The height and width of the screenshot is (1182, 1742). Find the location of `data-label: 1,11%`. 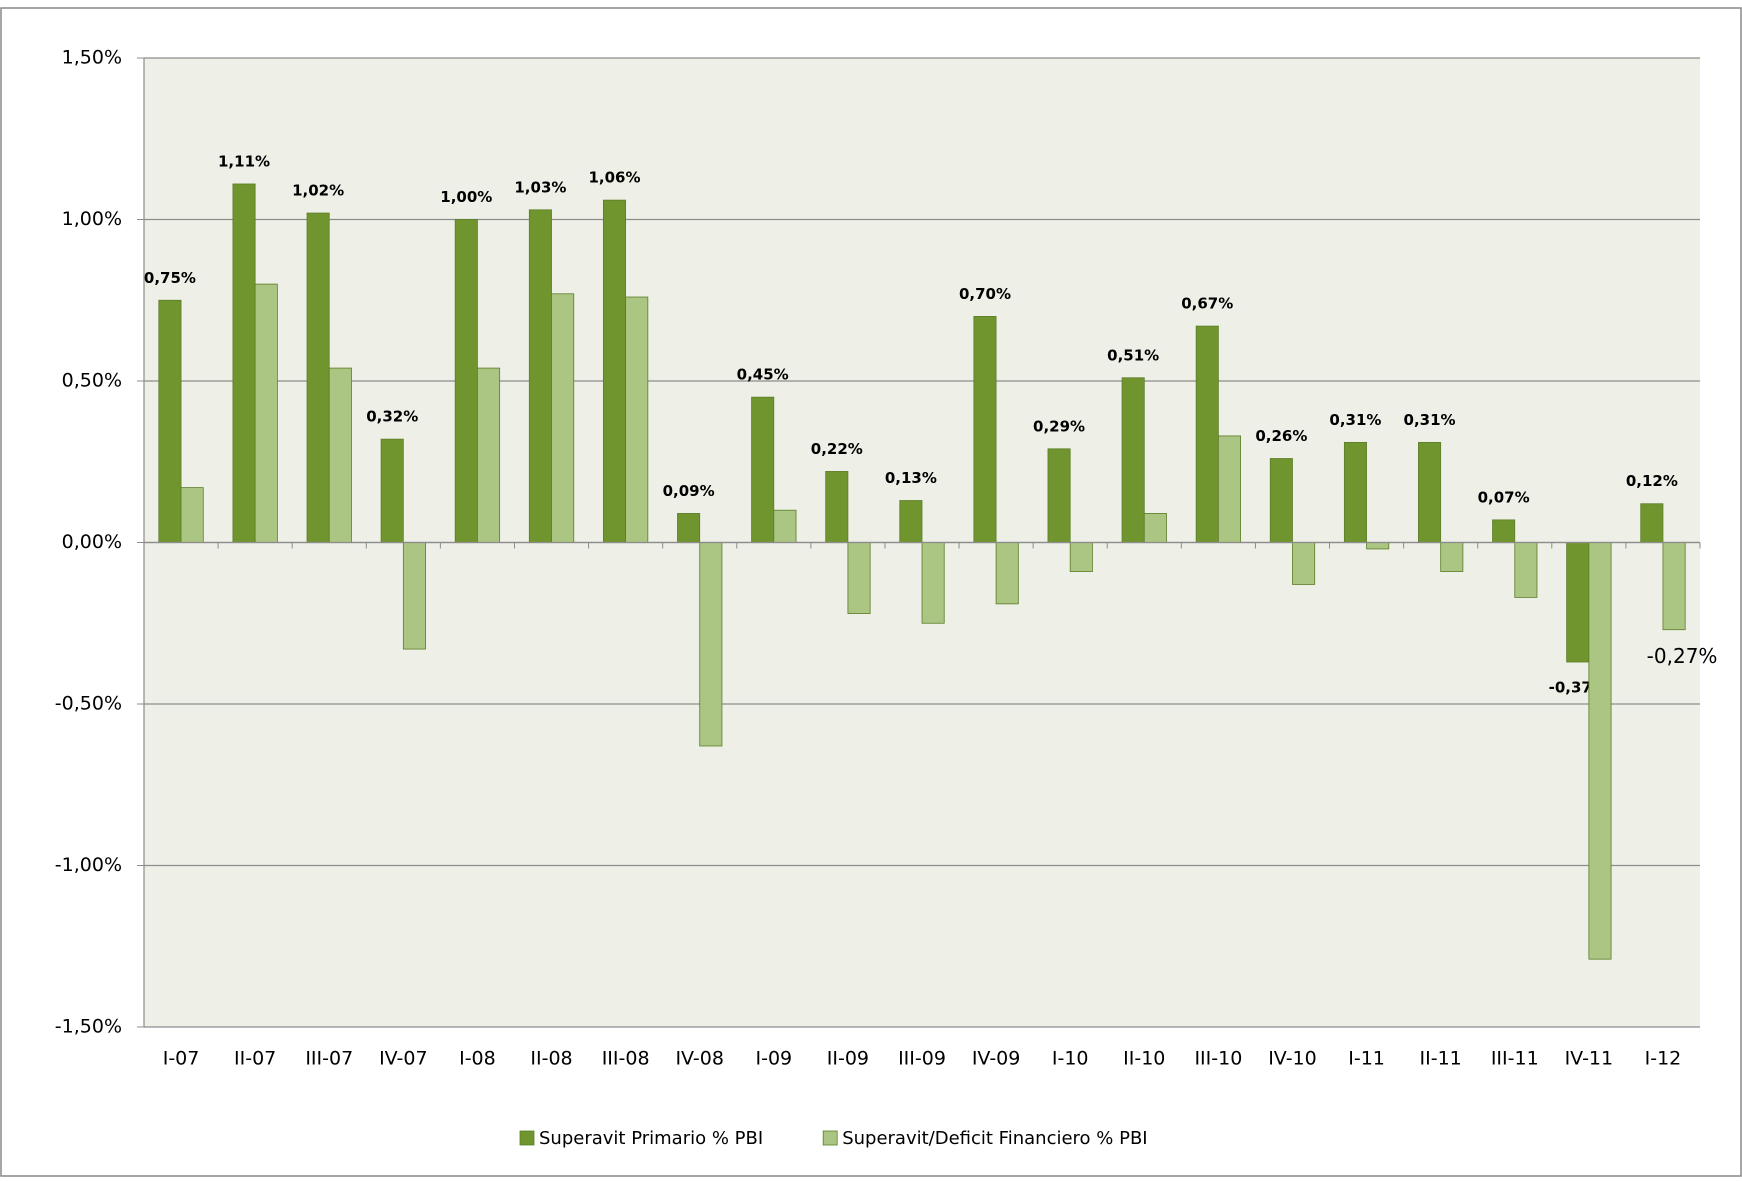

data-label: 1,11% is located at coordinates (244, 161).